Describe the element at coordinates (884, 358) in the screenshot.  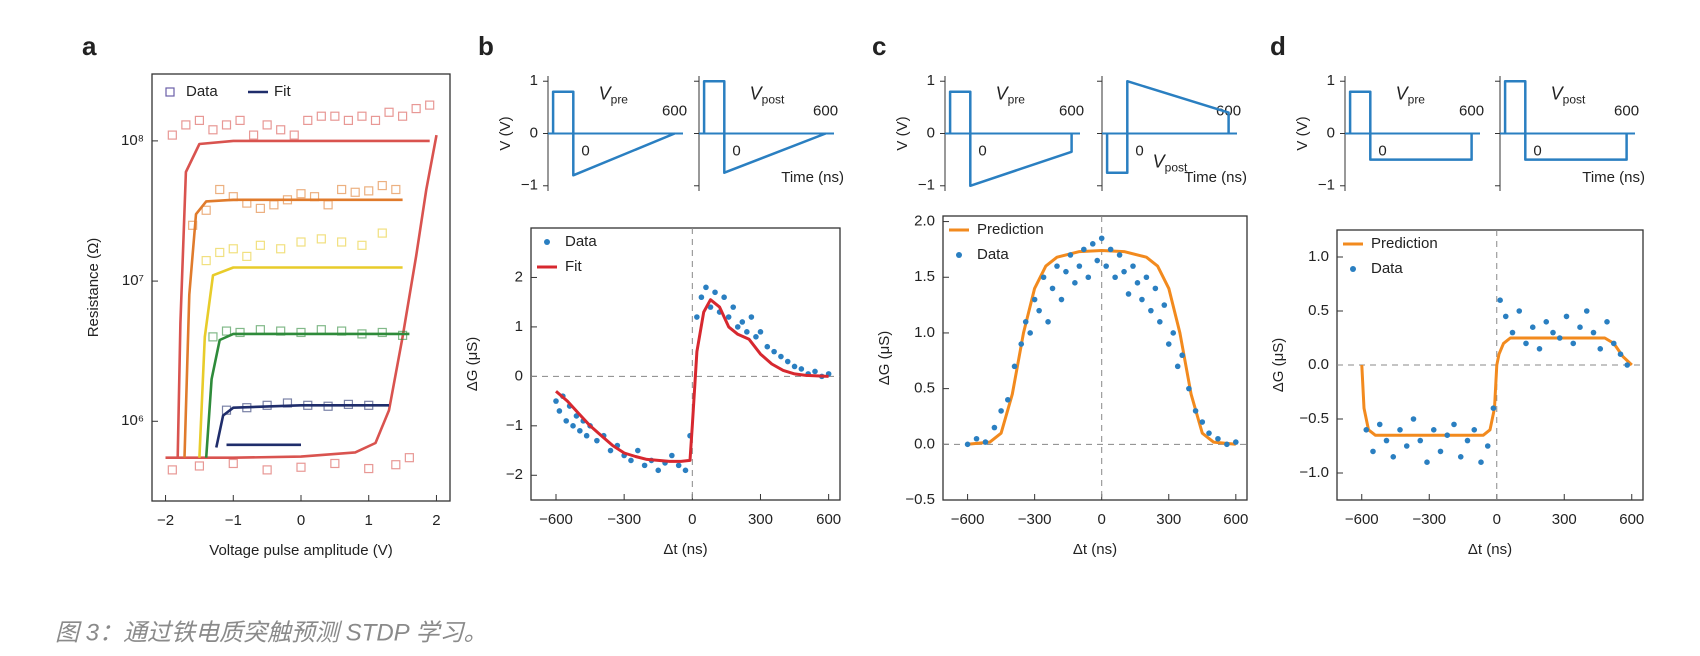
I see `y-axis-label: ΔG (μS)` at that location.